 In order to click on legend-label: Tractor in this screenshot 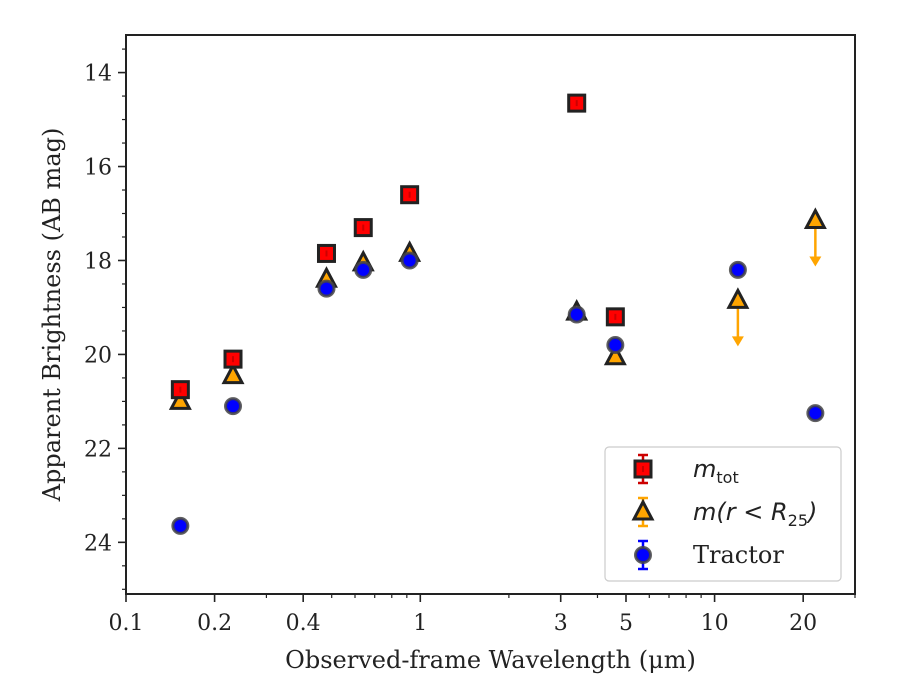, I will do `click(738, 555)`.